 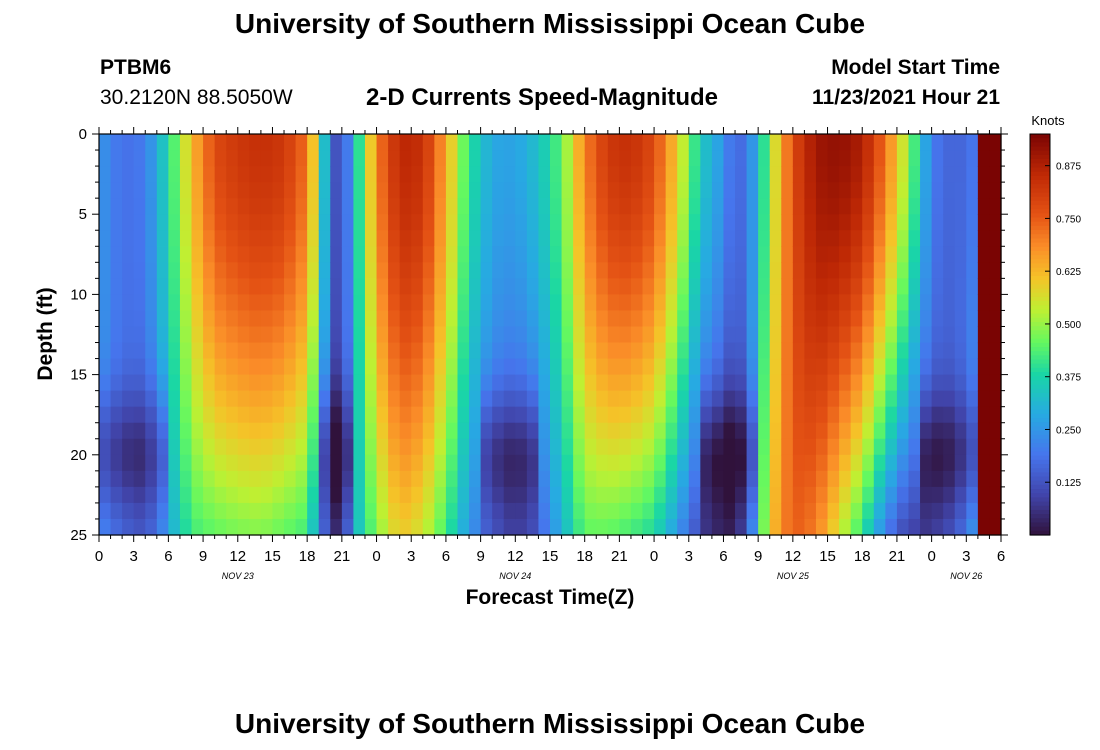 What do you see at coordinates (78, 455) in the screenshot?
I see `y-tick-label: 20` at bounding box center [78, 455].